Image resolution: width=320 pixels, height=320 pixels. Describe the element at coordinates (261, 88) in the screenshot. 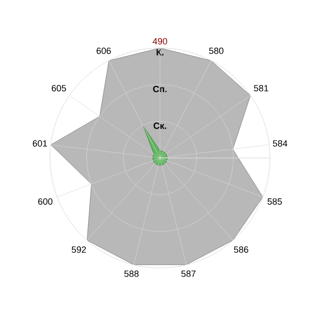

I see `spoke-label: 581` at that location.